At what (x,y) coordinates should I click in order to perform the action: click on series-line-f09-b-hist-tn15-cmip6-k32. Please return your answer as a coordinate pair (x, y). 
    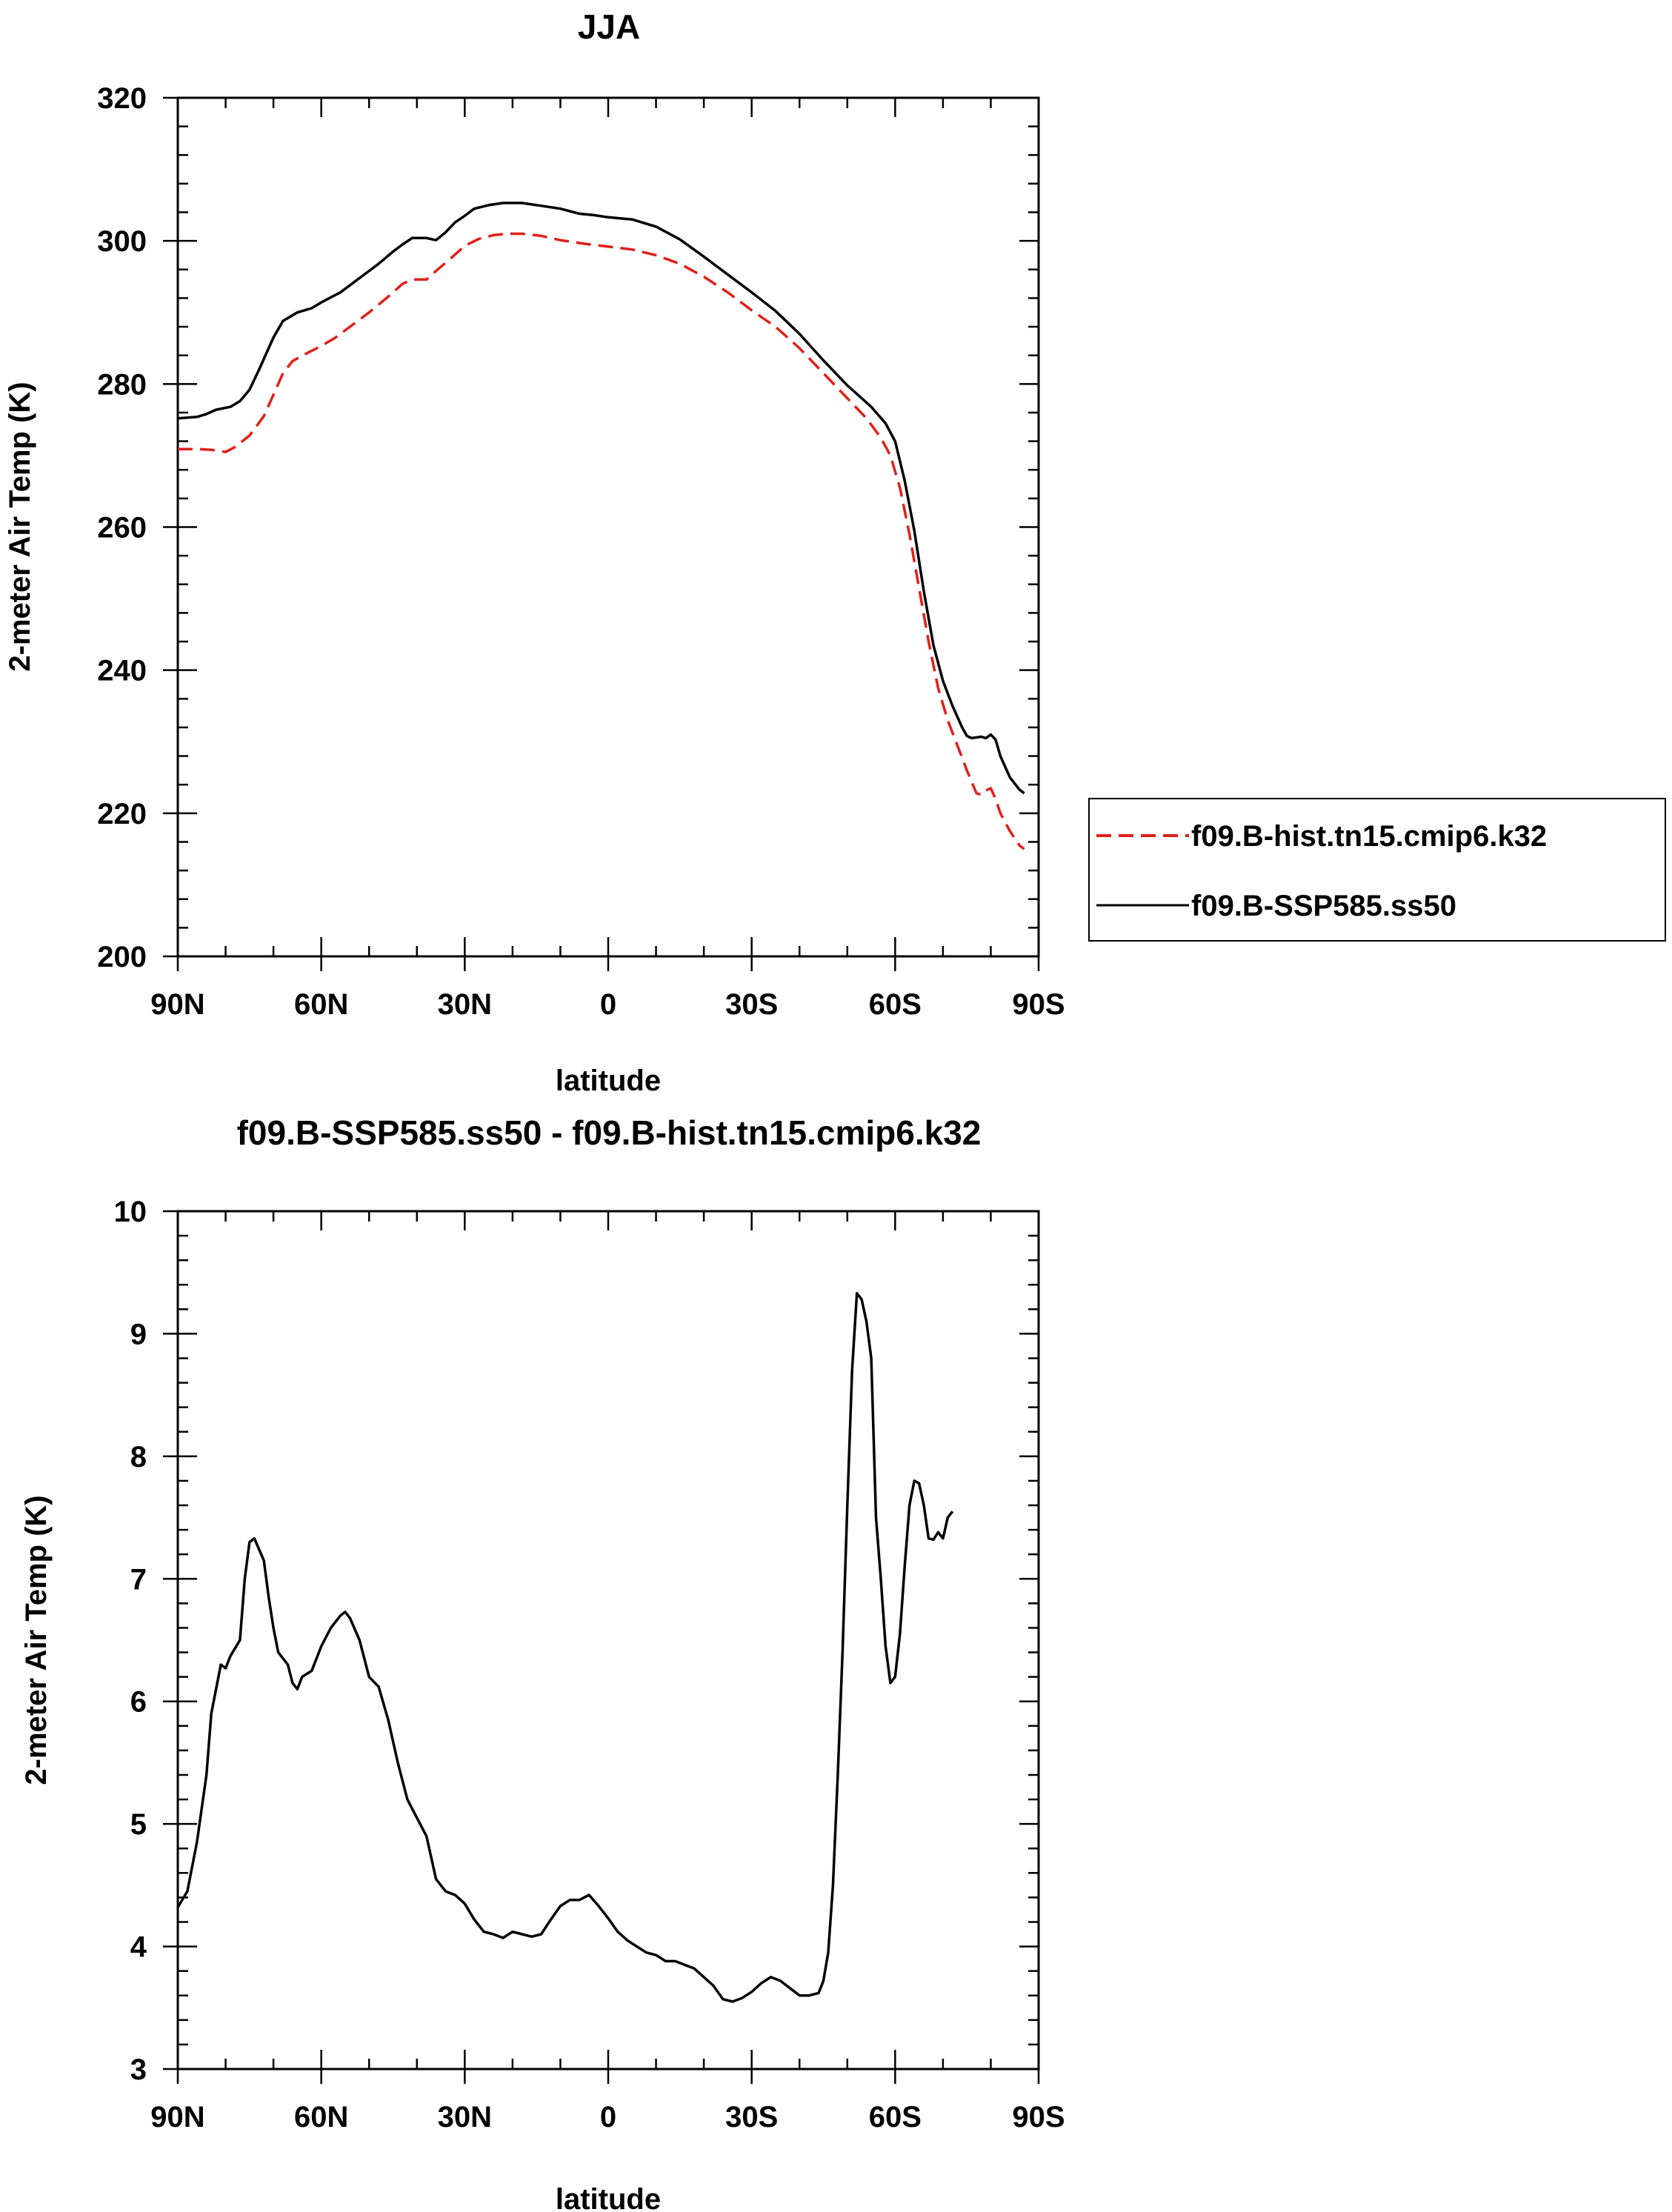
    Looking at the image, I should click on (601, 541).